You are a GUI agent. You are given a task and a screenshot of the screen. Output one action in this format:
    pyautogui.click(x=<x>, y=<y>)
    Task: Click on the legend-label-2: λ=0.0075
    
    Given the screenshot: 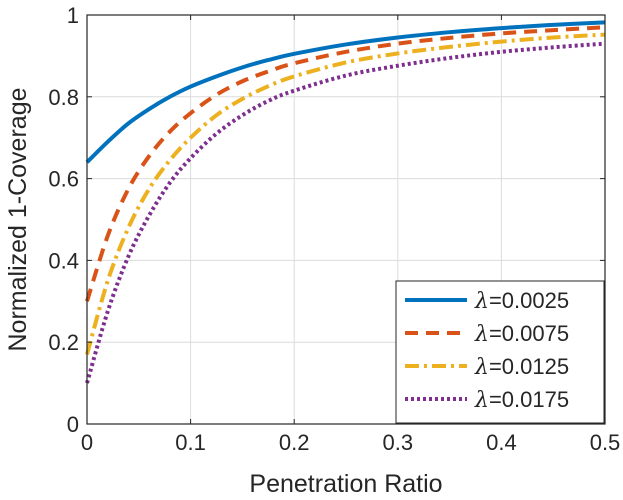 What is the action you would take?
    pyautogui.click(x=521, y=334)
    